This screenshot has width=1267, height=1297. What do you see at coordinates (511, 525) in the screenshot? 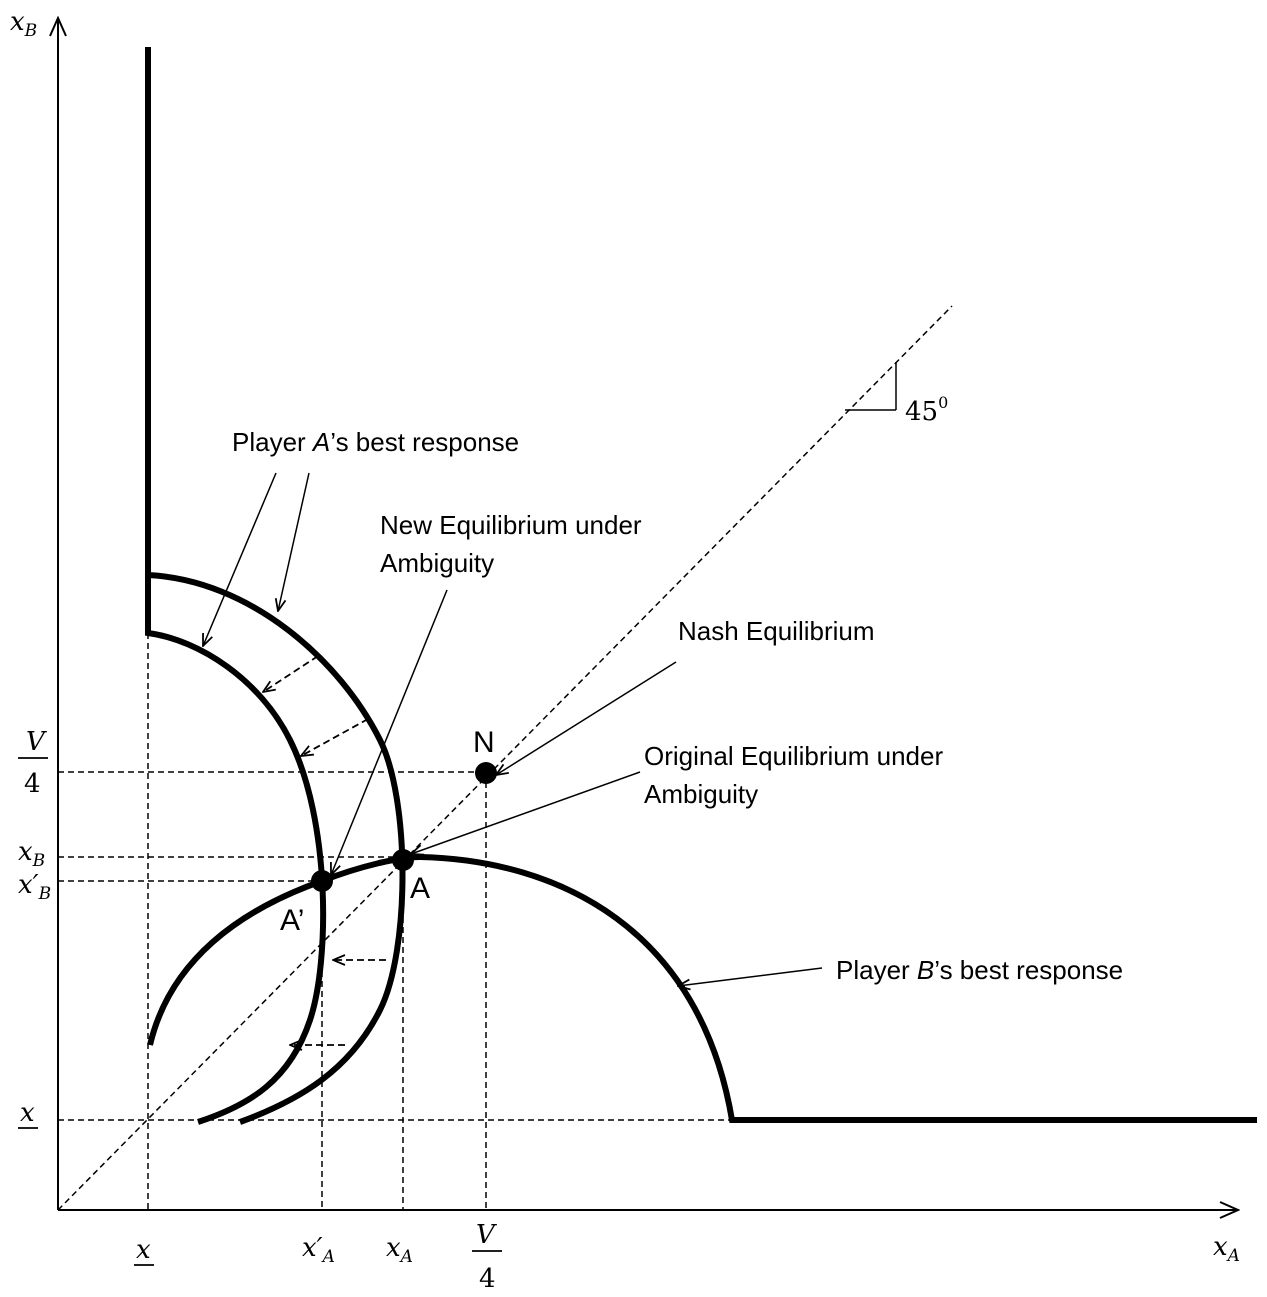
I see `new-equilibrium-annotation-line1: New Equilibrium under` at bounding box center [511, 525].